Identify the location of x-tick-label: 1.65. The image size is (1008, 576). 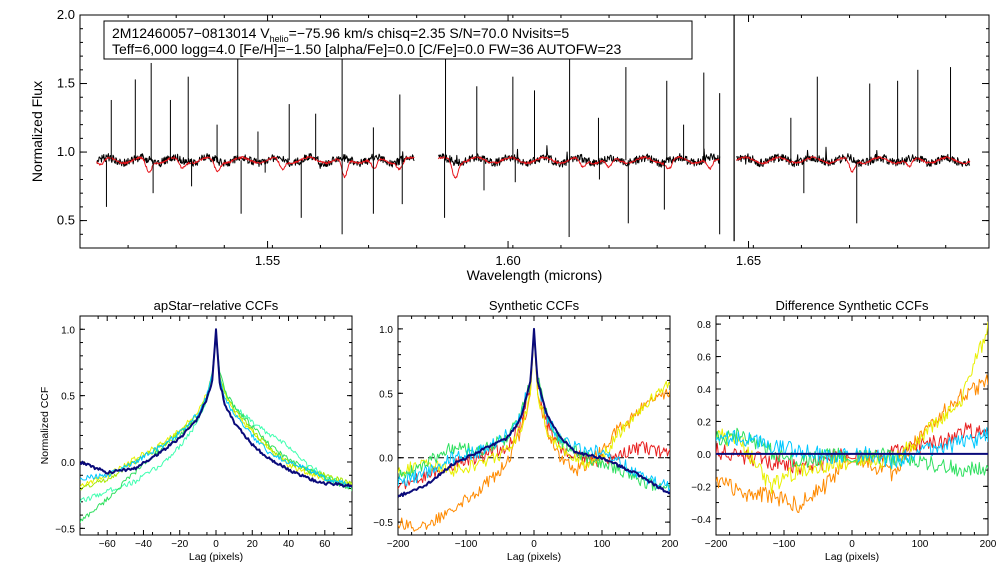
(748, 260).